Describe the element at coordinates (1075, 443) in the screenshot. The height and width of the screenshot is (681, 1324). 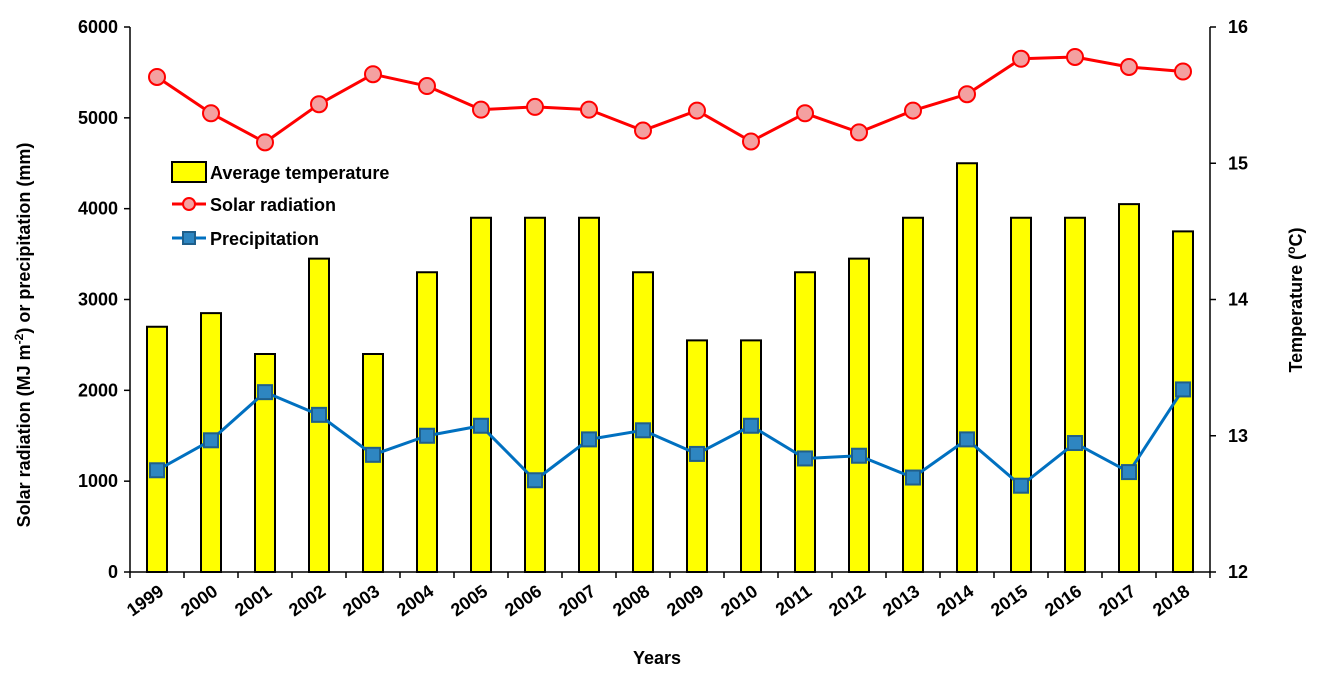
I see `point-precipitation-2016` at that location.